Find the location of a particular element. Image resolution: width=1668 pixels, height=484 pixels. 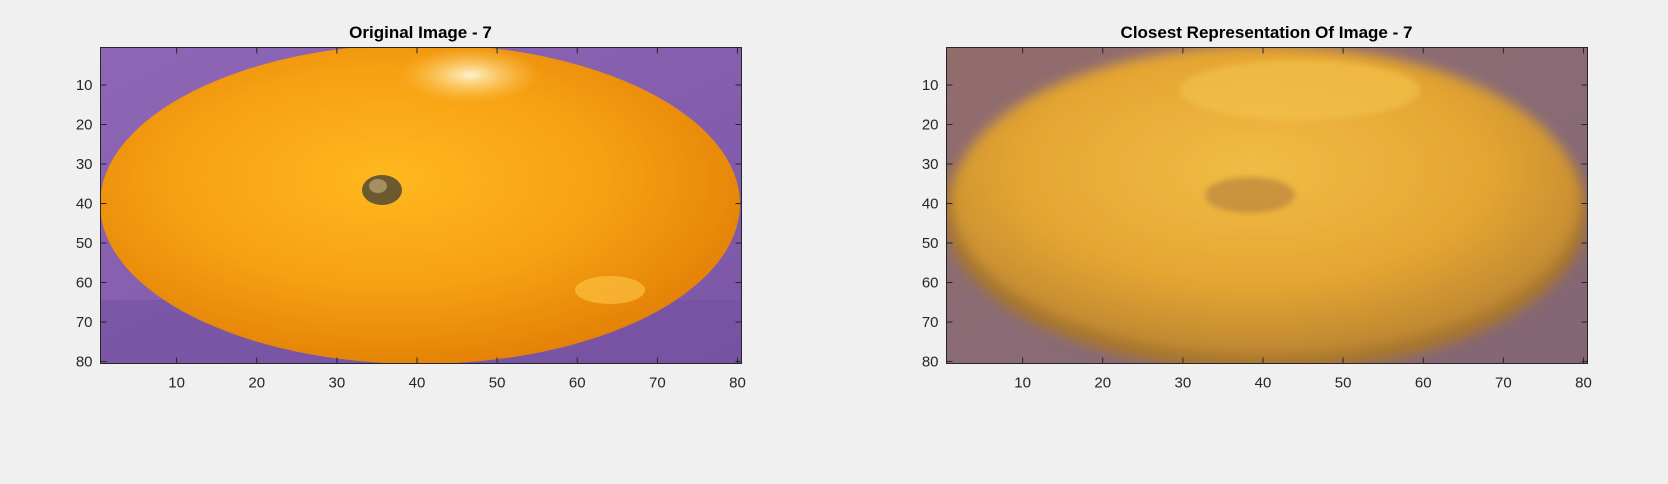

ytick-label-reconstruction: 10 is located at coordinates (930, 85).